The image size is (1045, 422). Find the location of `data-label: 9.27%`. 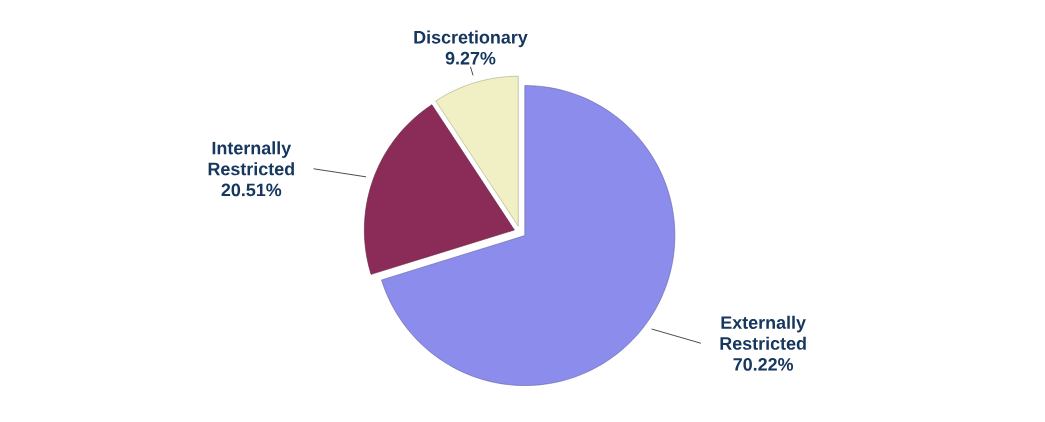

data-label: 9.27% is located at coordinates (470, 58).